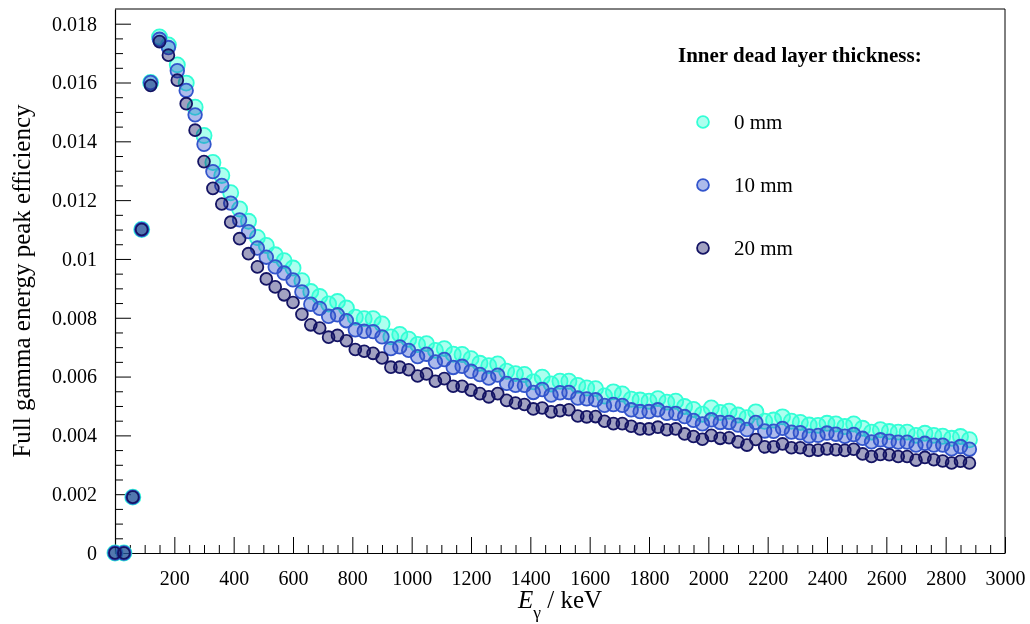  What do you see at coordinates (352, 578) in the screenshot?
I see `x-tick-label: 800` at bounding box center [352, 578].